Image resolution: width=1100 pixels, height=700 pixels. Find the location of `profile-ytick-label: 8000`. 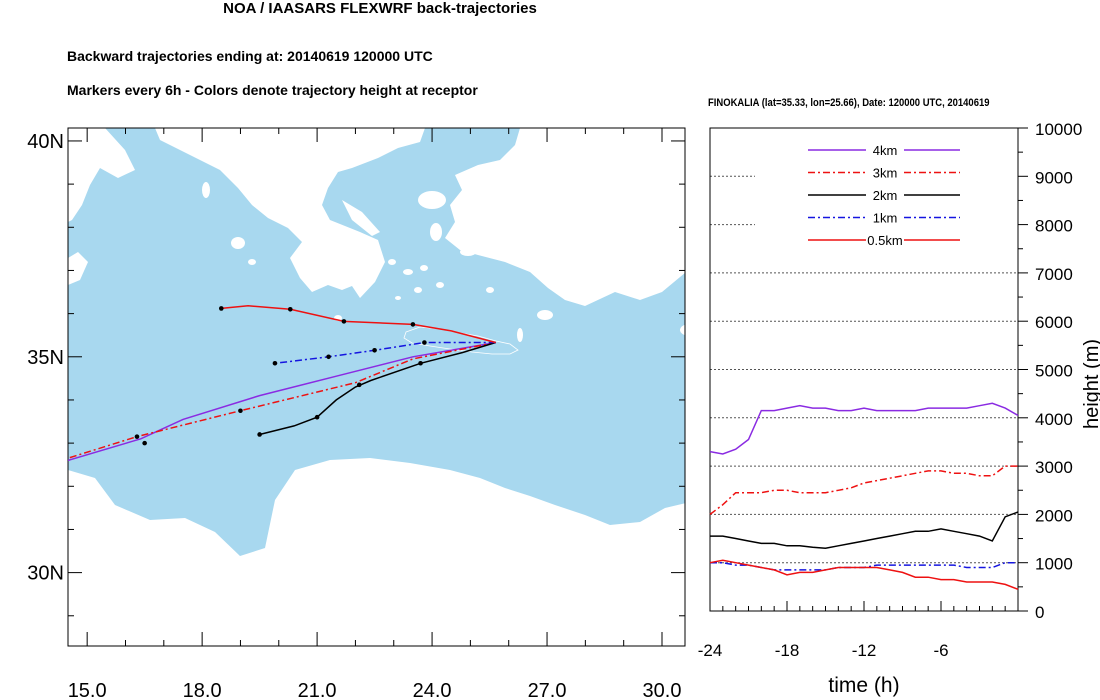

profile-ytick-label: 8000 is located at coordinates (1054, 226).